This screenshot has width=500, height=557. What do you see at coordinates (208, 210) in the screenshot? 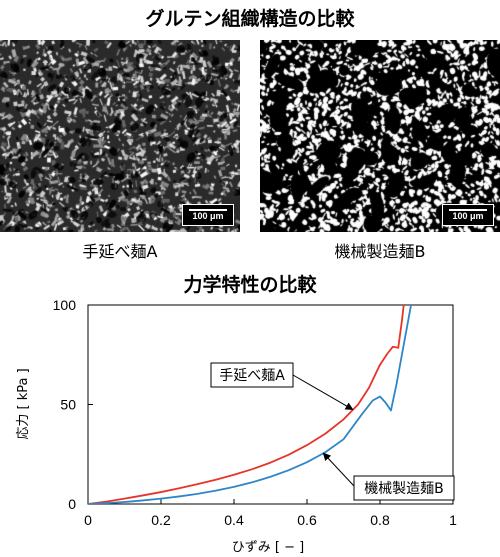
I see `micrograph-a-scale-line` at bounding box center [208, 210].